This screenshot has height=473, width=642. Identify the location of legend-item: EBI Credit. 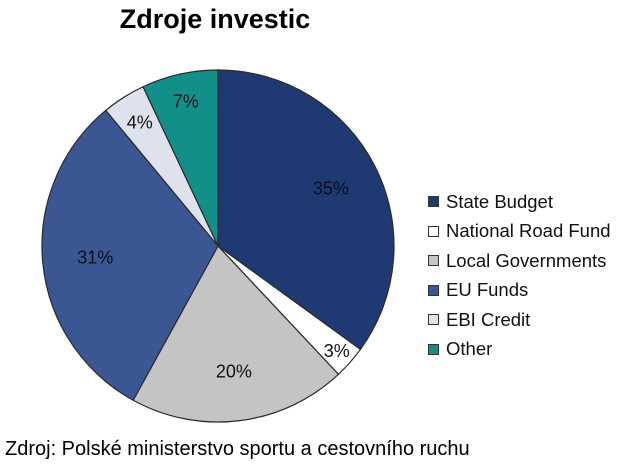
(519, 320).